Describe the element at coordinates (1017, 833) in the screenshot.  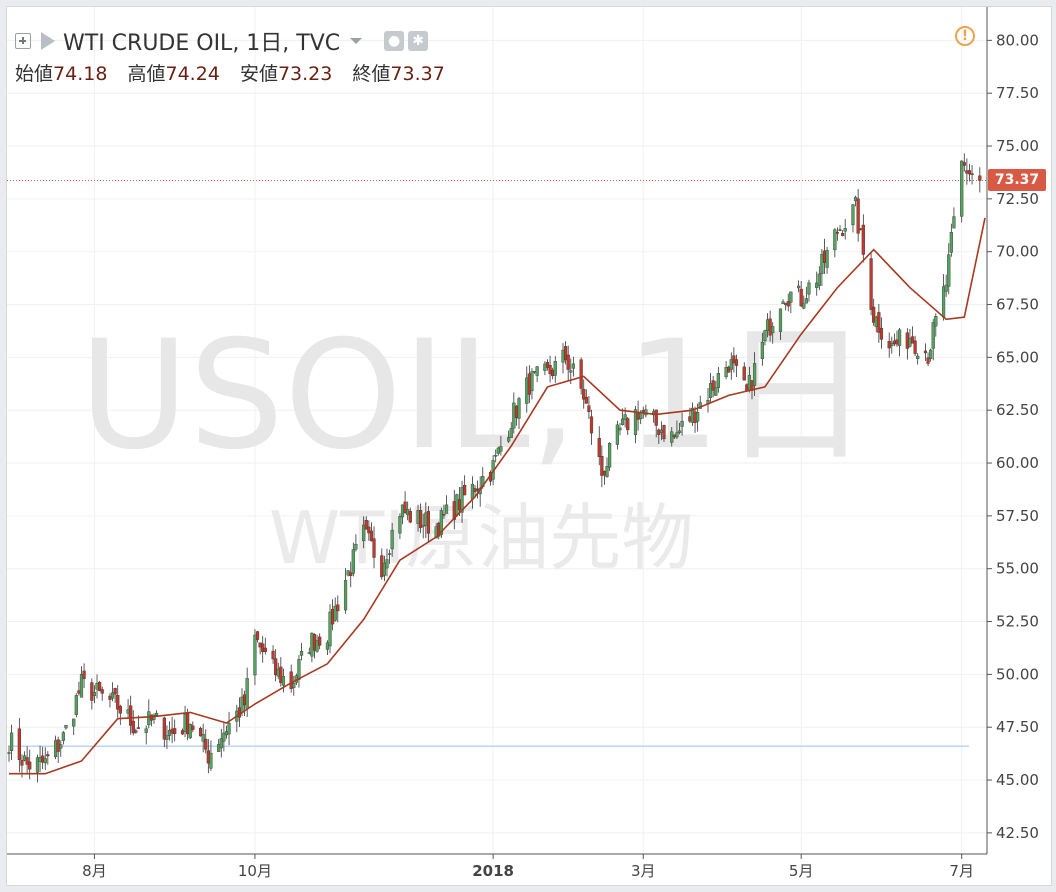
I see `y-tick-label: 42.50` at that location.